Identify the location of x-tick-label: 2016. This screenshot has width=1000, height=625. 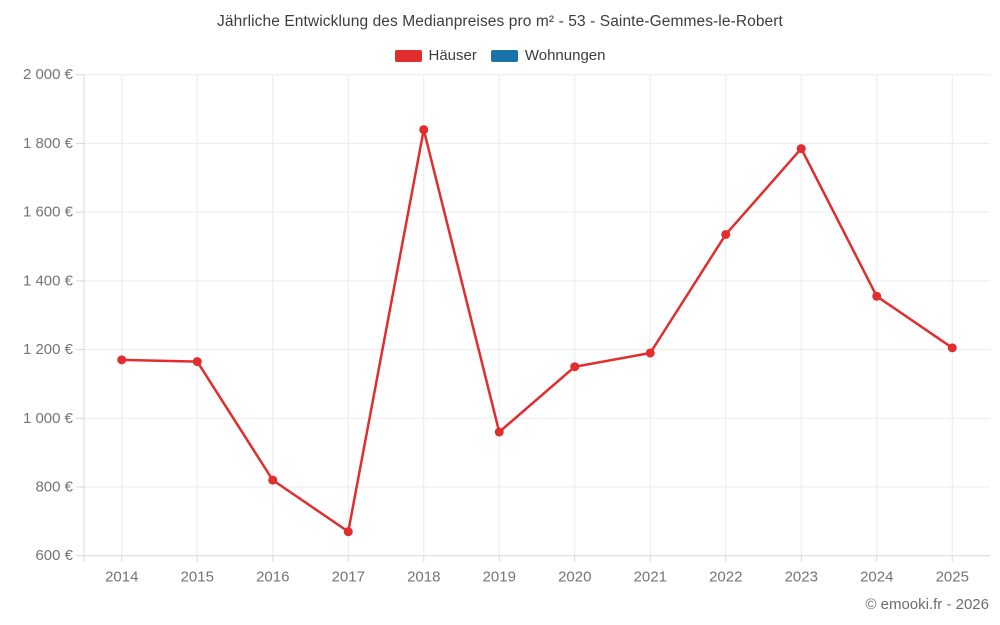
(272, 577).